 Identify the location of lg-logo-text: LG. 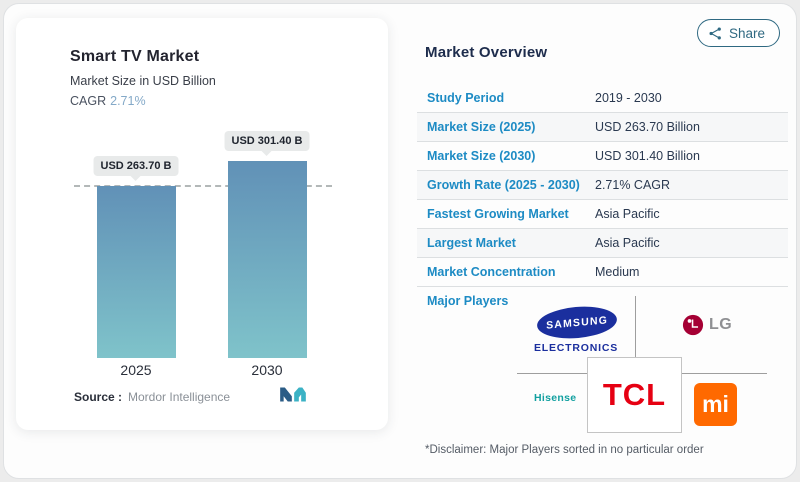
(721, 324).